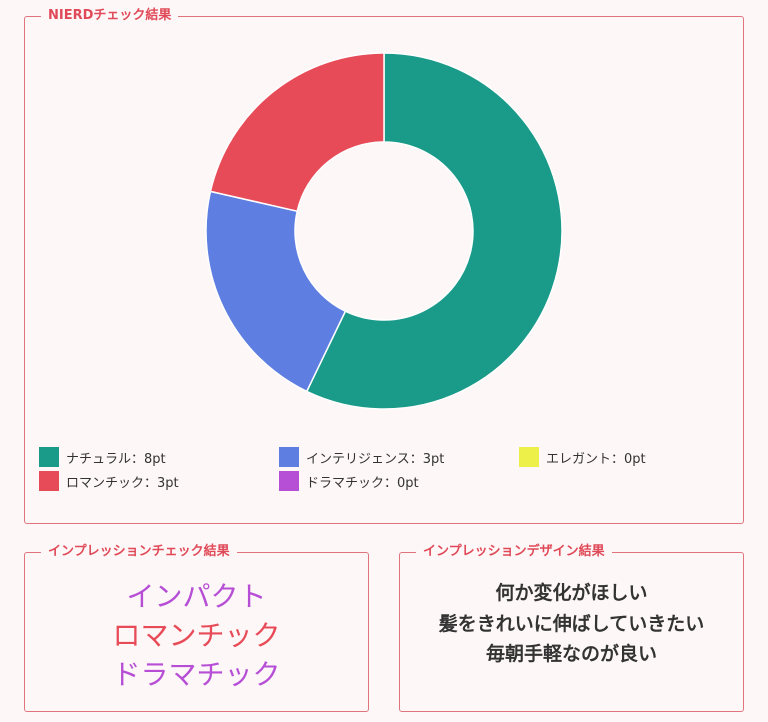 The height and width of the screenshot is (722, 768). Describe the element at coordinates (362, 483) in the screenshot. I see `legend-label-dramatic: ドラマチック：0pt` at that location.